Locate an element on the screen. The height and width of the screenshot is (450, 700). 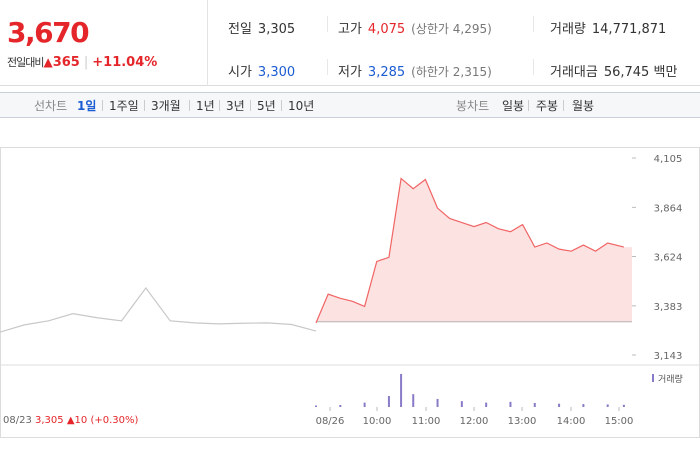
x-tick-label: 15:00 is located at coordinates (619, 421).